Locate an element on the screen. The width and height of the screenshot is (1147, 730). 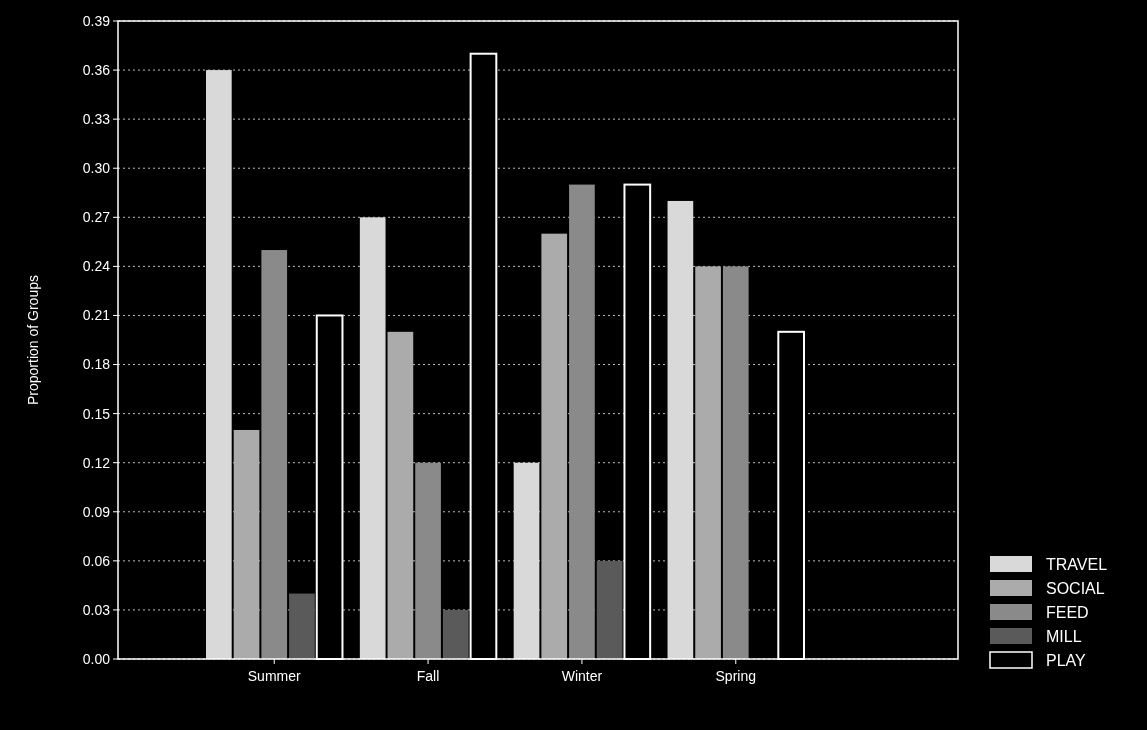
y-tick-label: 0.15 is located at coordinates (96, 413).